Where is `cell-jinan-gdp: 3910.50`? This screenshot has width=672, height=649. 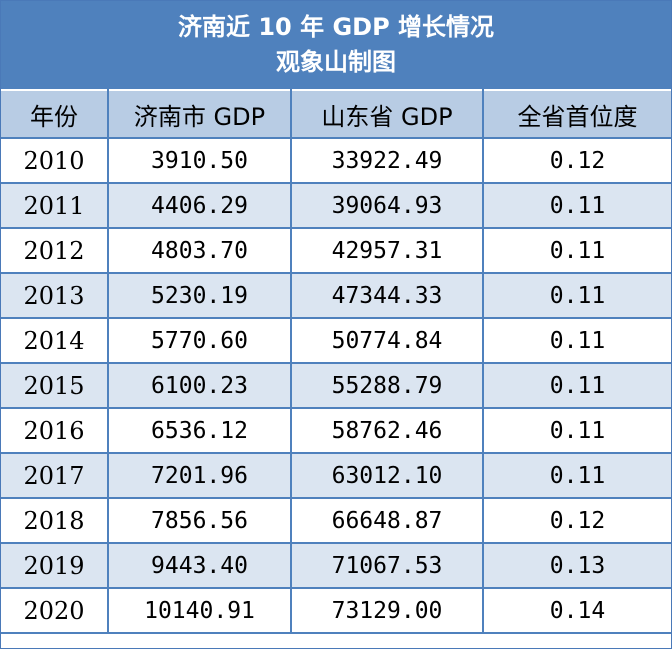 cell-jinan-gdp: 3910.50 is located at coordinates (200, 160).